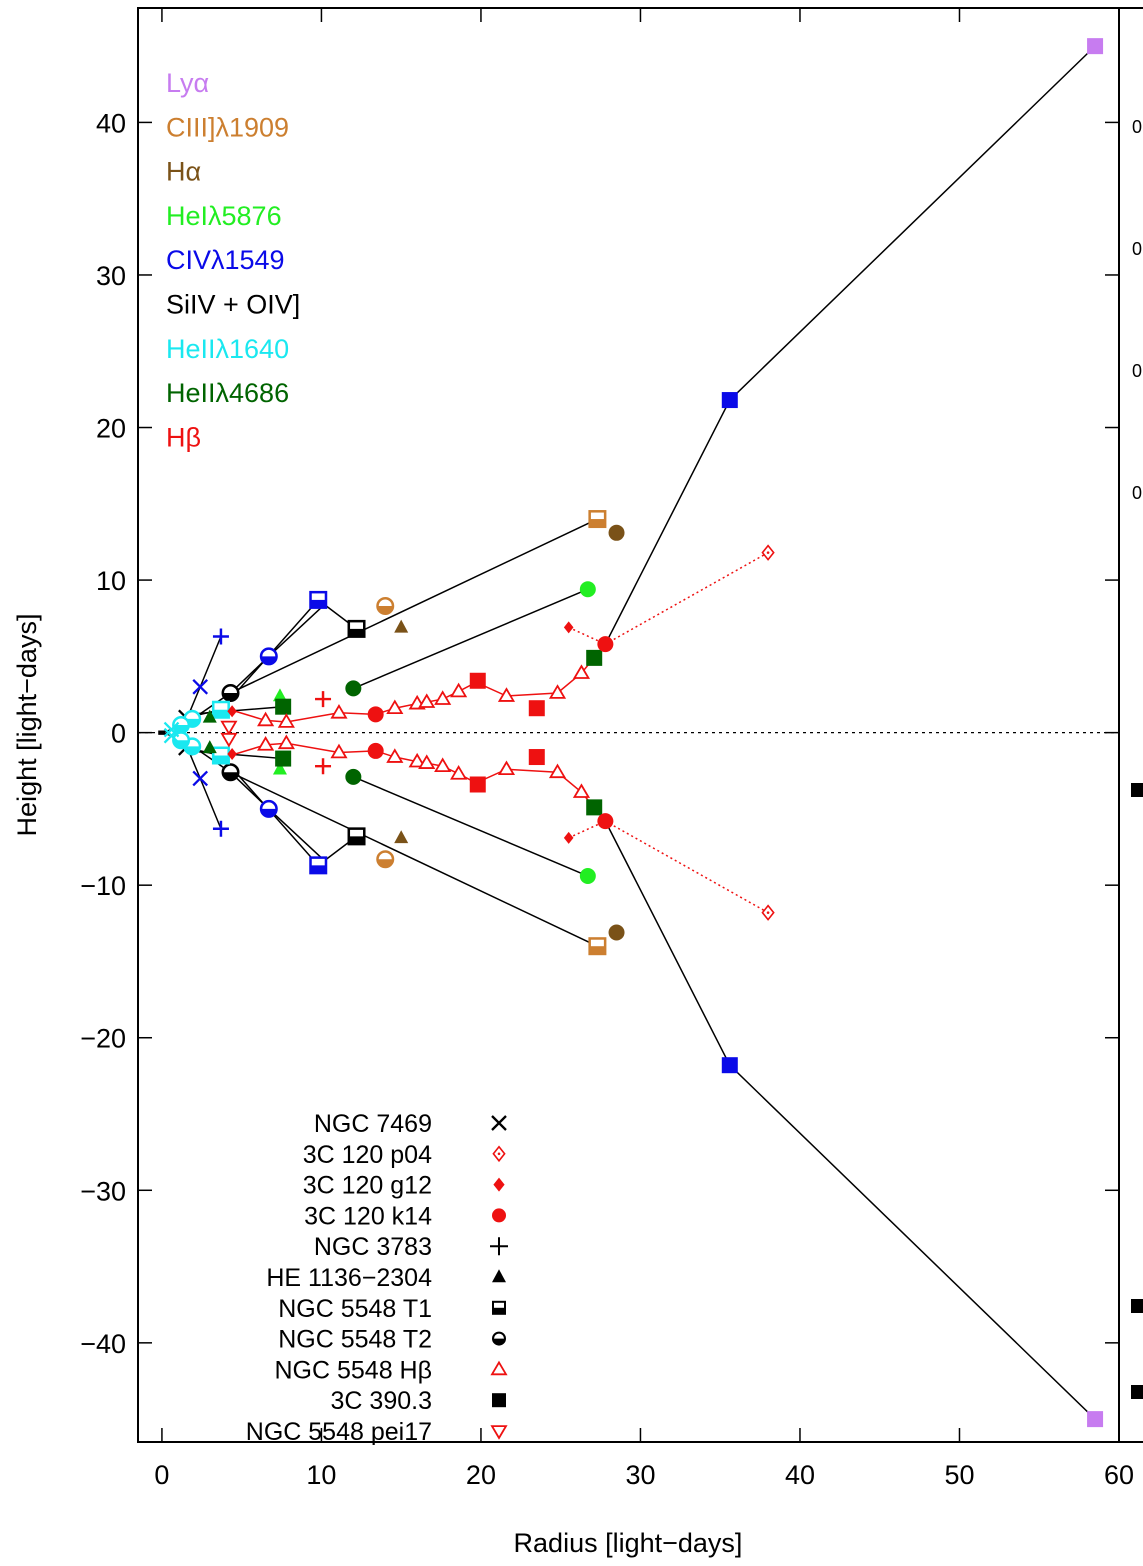  I want to click on line-legend-entry: SiIV + OIV], so click(233, 305).